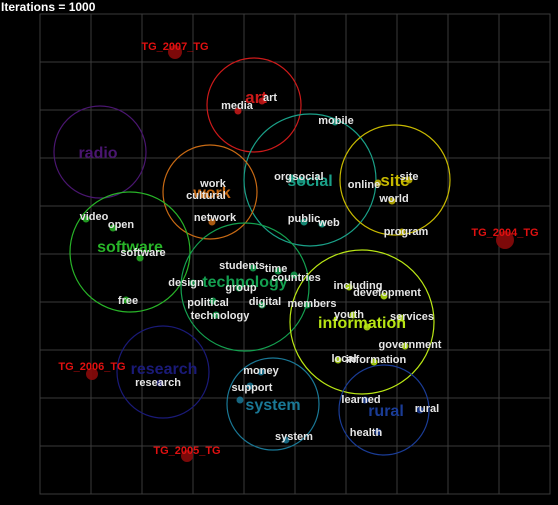  Describe the element at coordinates (91, 367) in the screenshot. I see `tag-label-tg_2006_tg: TG_2006_TG` at that location.